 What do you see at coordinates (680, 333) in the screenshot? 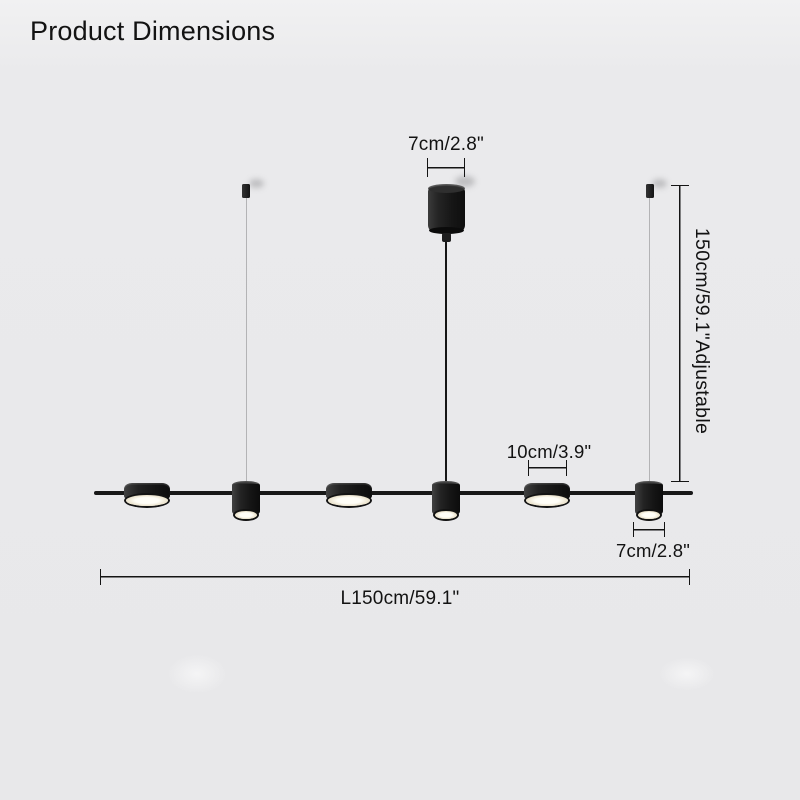
I see `suspension-height-line` at bounding box center [680, 333].